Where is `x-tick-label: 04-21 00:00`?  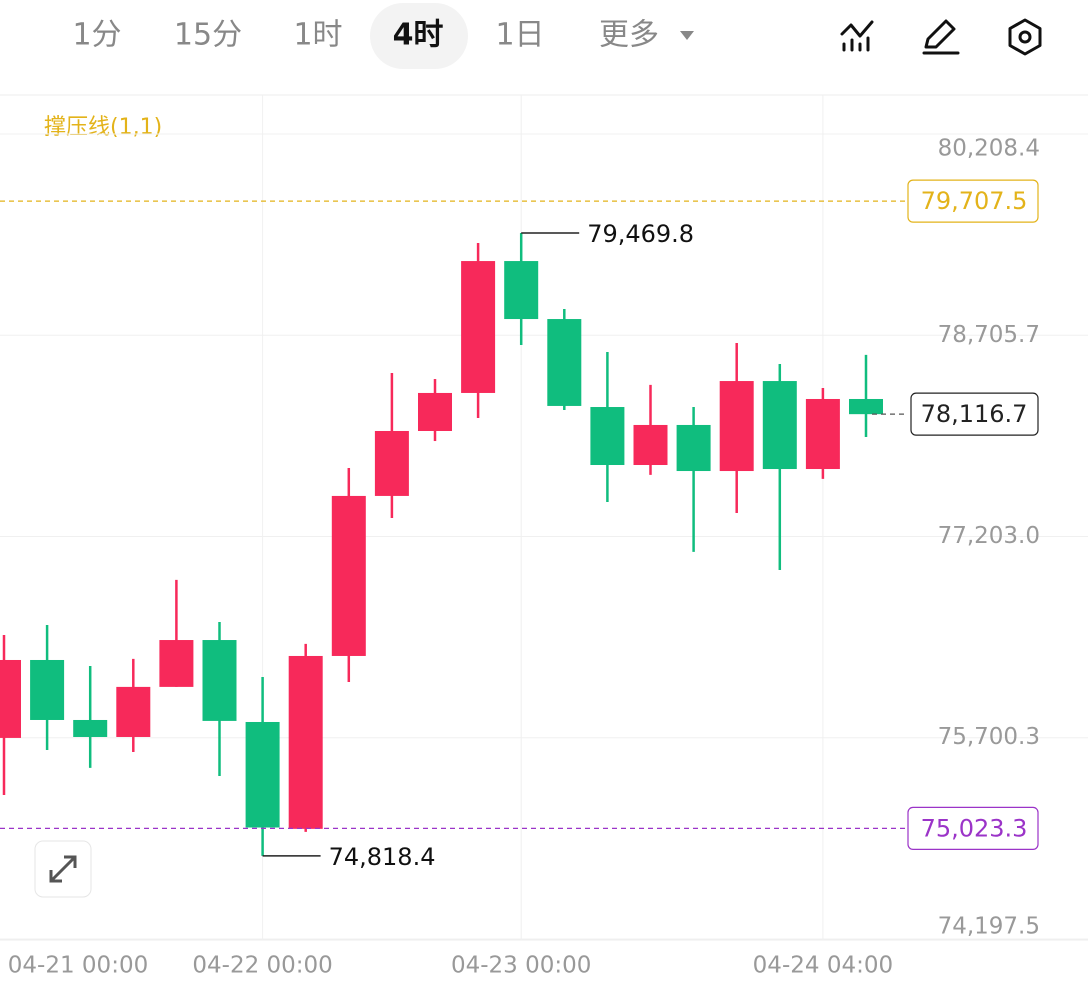 x-tick-label: 04-21 00:00 is located at coordinates (78, 966).